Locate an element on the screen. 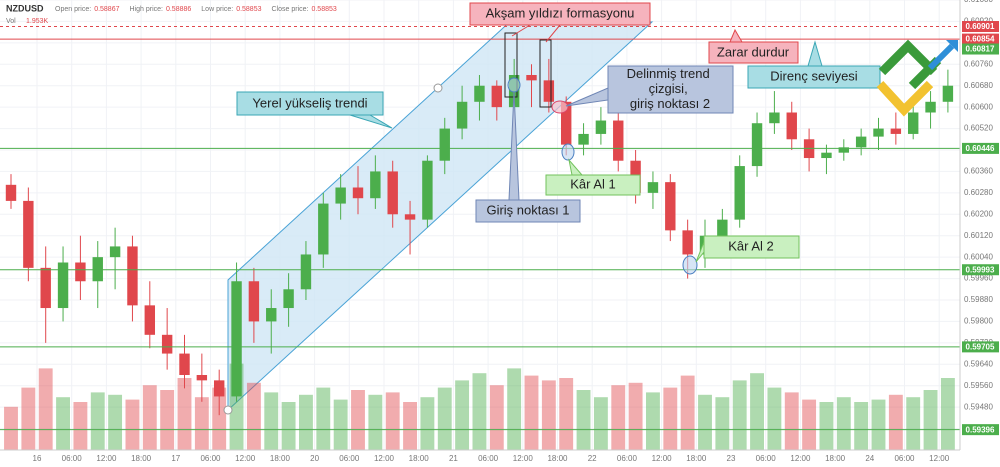 This screenshot has height=467, width=1000. y-tick-label: 0.59560 is located at coordinates (978, 385).